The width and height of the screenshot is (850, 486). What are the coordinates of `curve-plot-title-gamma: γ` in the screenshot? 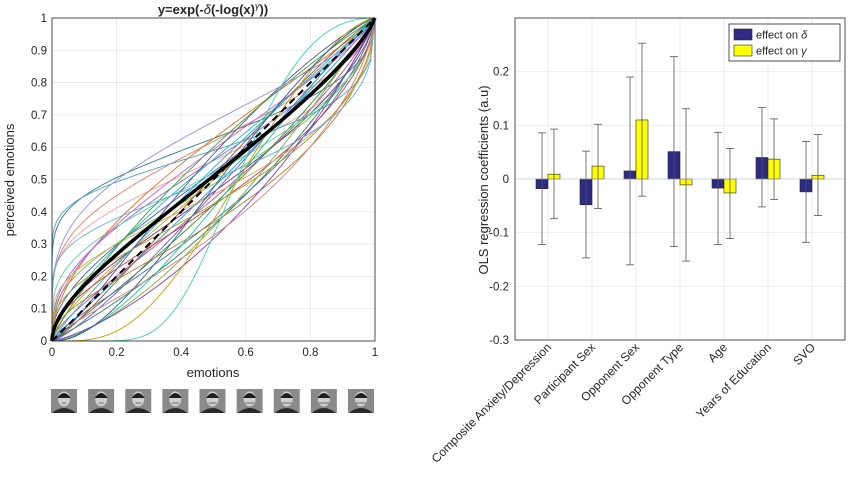 It's located at (257, 6).